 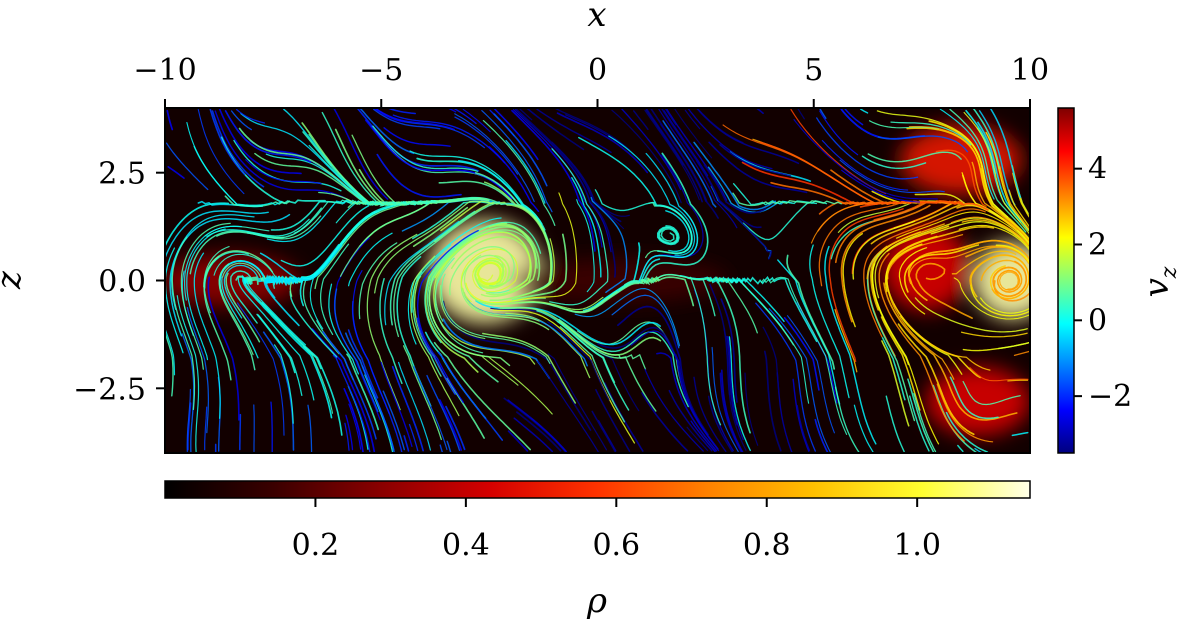 I want to click on vz-colorbar-label-sub: z, so click(x=1169, y=272).